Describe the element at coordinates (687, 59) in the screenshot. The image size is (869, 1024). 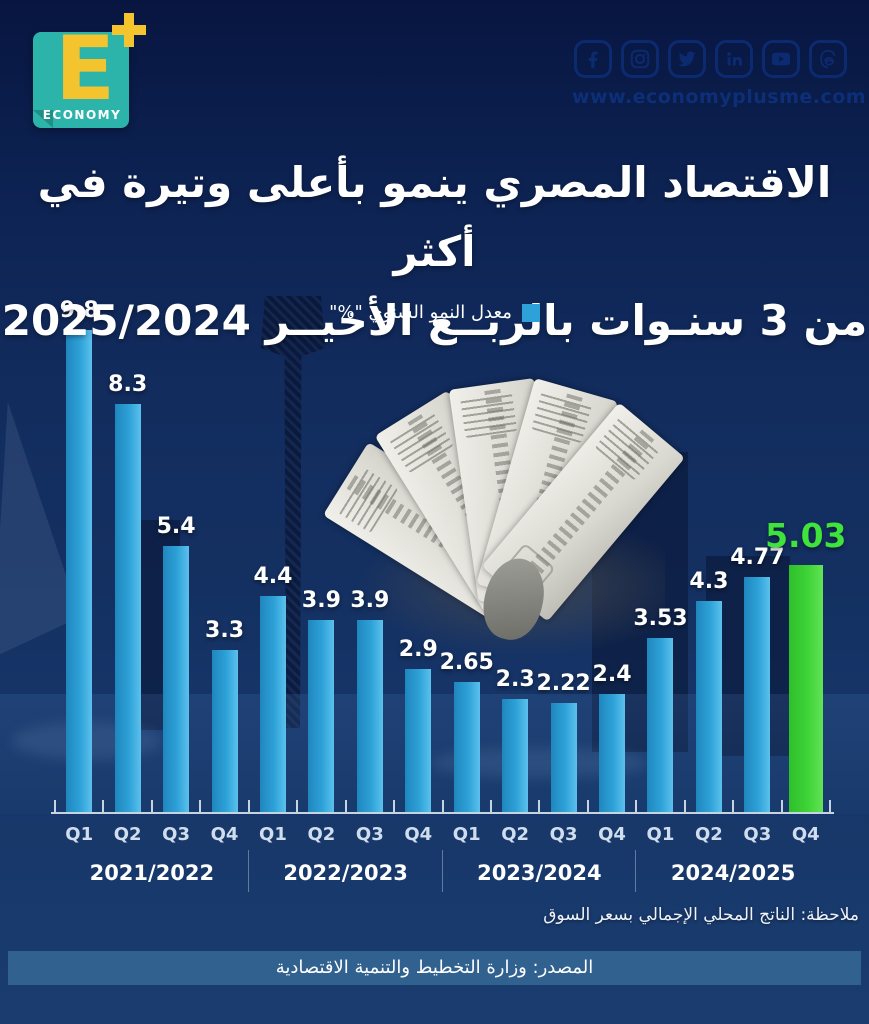
I see `twitter-icon` at that location.